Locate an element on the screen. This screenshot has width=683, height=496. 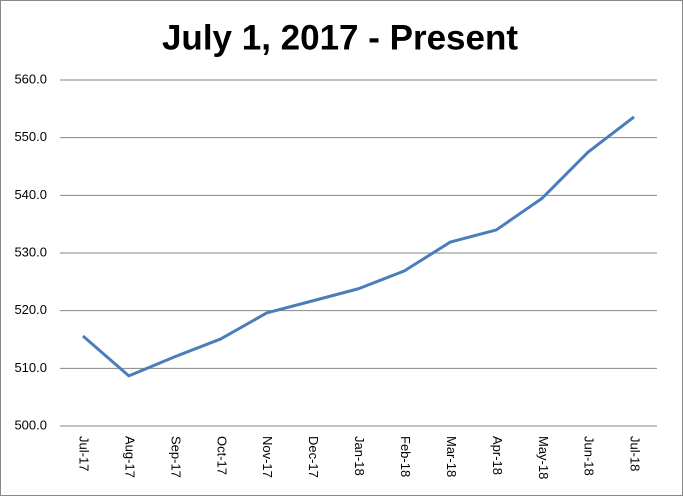
x-tick-label: Jun-18 is located at coordinates (589, 456).